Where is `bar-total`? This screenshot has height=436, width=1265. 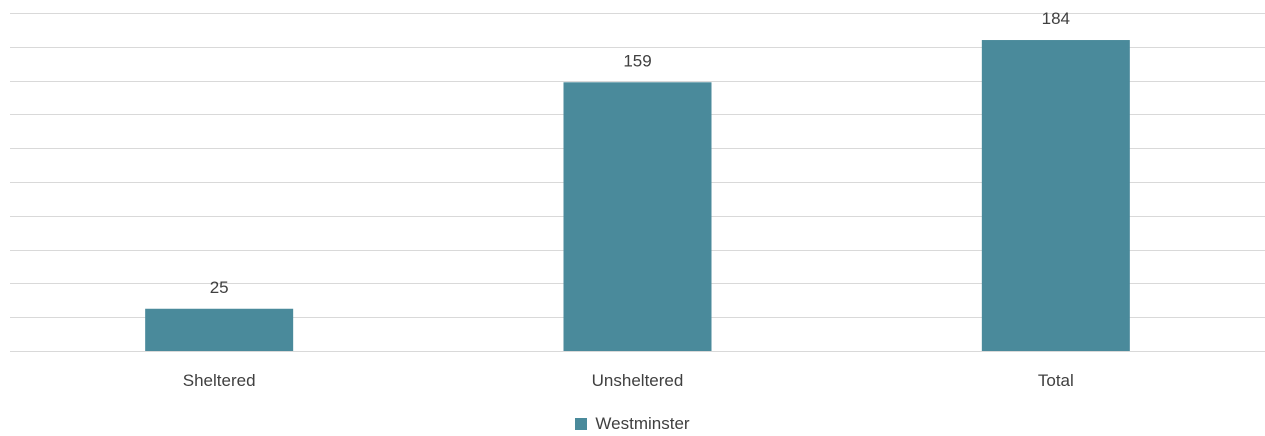
bar-total is located at coordinates (1055, 195).